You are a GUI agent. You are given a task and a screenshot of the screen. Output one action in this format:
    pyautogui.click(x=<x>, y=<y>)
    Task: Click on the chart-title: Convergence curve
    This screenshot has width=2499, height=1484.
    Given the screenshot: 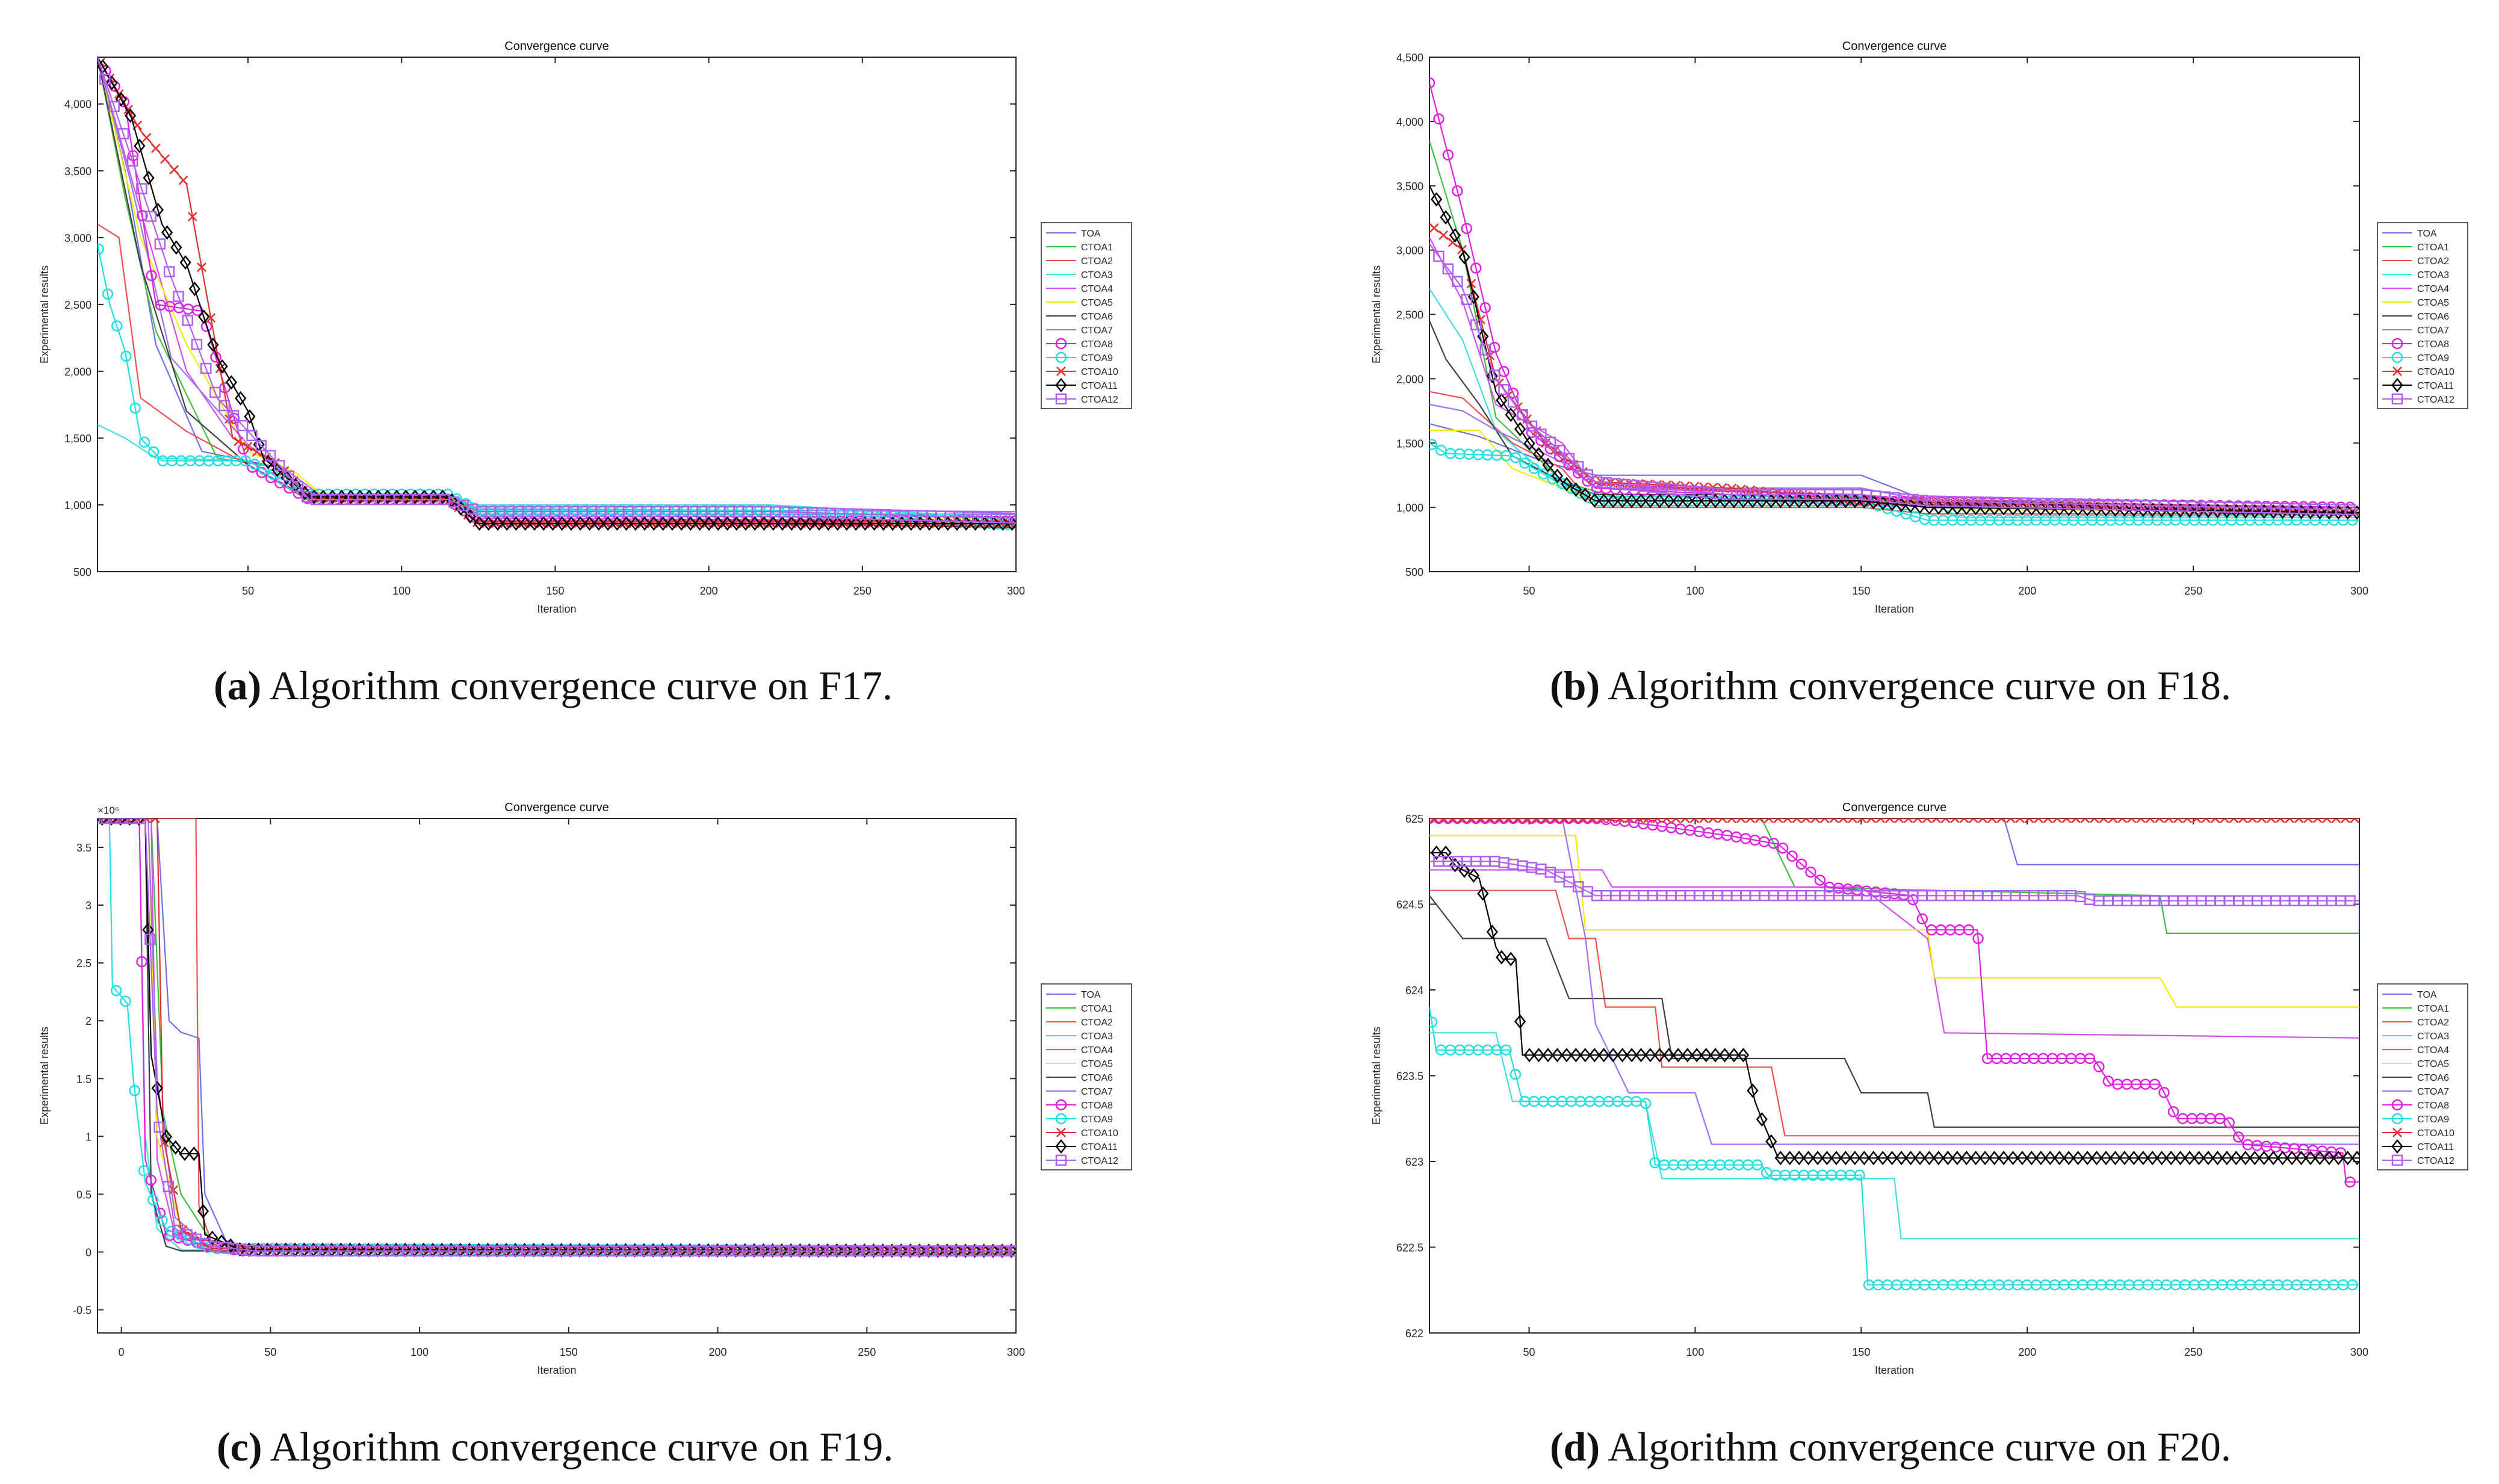 What is the action you would take?
    pyautogui.click(x=1894, y=46)
    